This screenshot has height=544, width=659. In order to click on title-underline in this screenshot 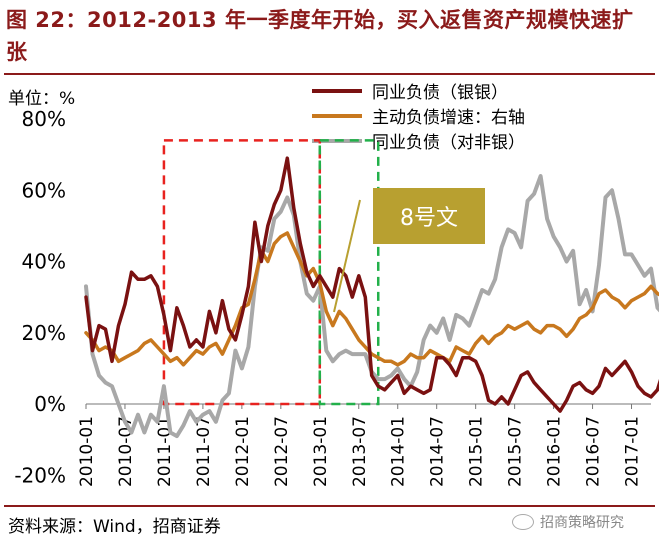, I will do `click(329, 74)`.